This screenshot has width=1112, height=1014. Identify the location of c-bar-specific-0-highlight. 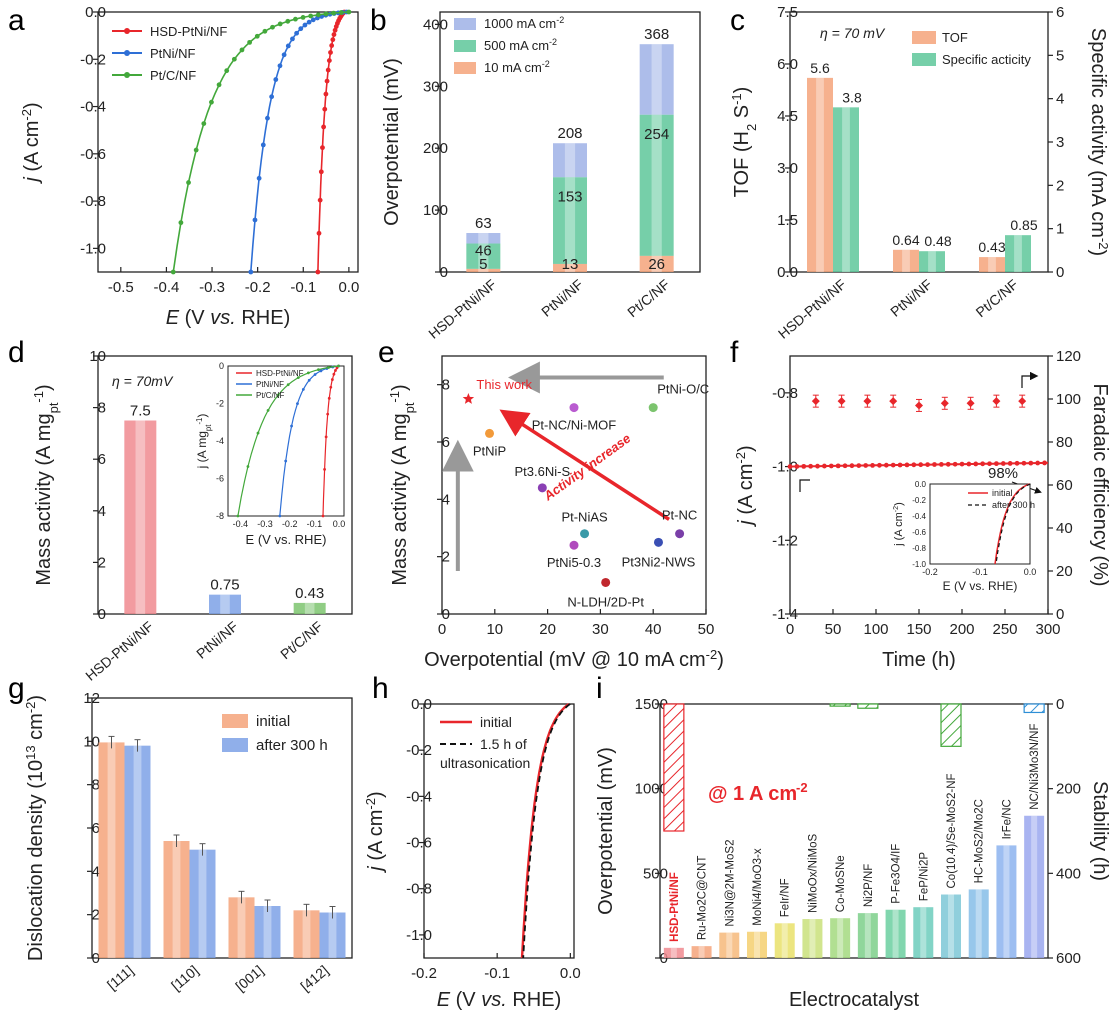
(846, 189).